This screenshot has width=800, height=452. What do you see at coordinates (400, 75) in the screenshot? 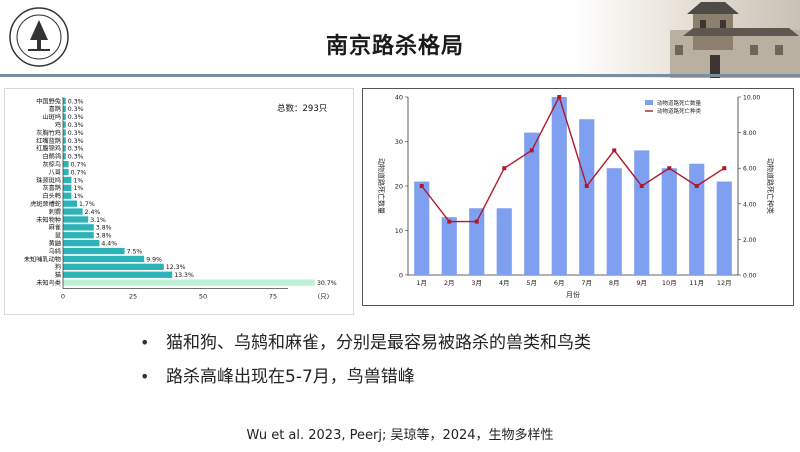
I see `header-divider` at bounding box center [400, 75].